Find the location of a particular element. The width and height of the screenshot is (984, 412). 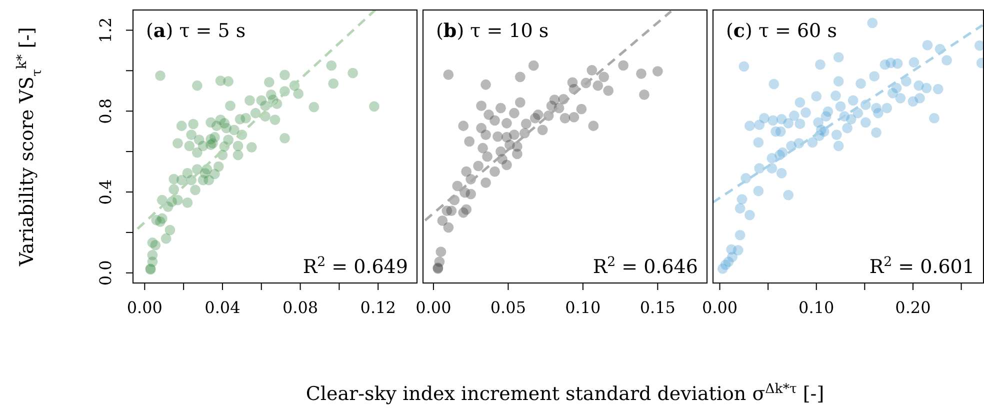

x-tick-label: 0.20 is located at coordinates (913, 307).